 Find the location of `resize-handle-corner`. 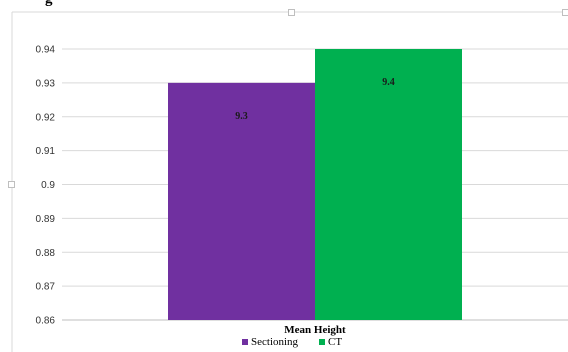

resize-handle-corner is located at coordinates (565, 12).